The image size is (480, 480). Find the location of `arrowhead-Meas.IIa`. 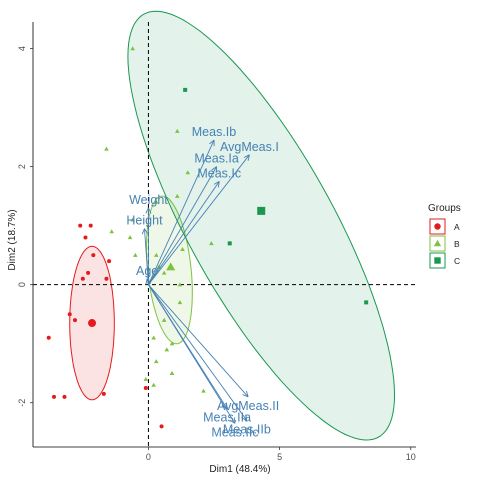

arrowhead-Meas.IIa is located at coordinates (226, 405).